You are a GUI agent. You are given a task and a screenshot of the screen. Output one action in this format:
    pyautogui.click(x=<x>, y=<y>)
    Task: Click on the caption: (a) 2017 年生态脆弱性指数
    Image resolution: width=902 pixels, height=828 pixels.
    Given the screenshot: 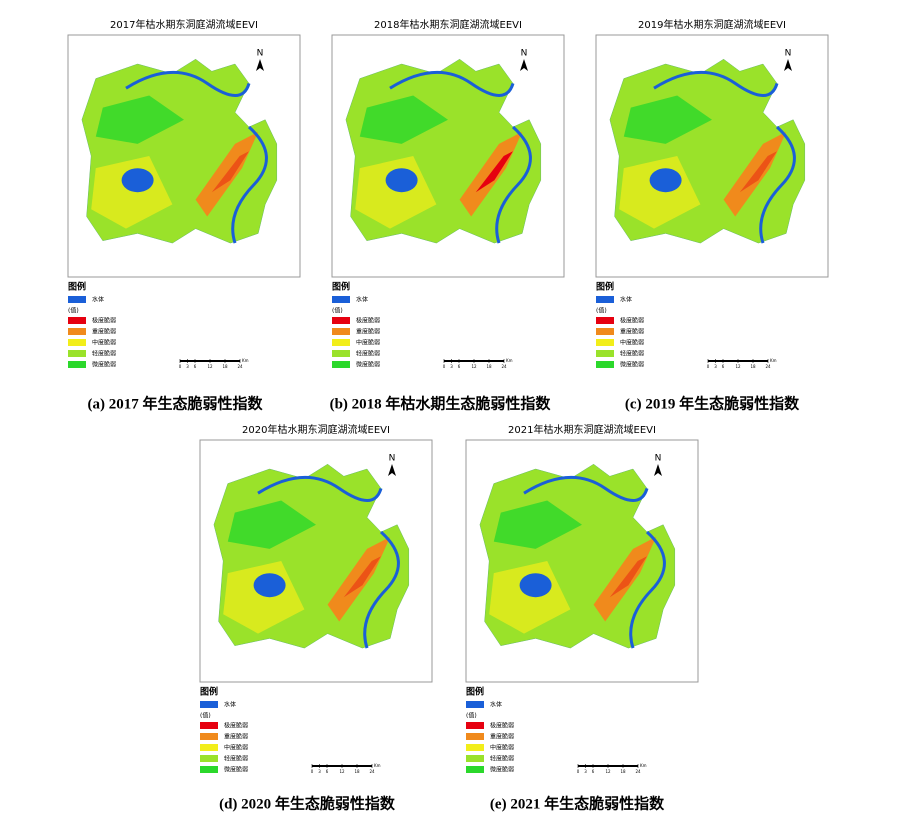 What is the action you would take?
    pyautogui.click(x=176, y=403)
    